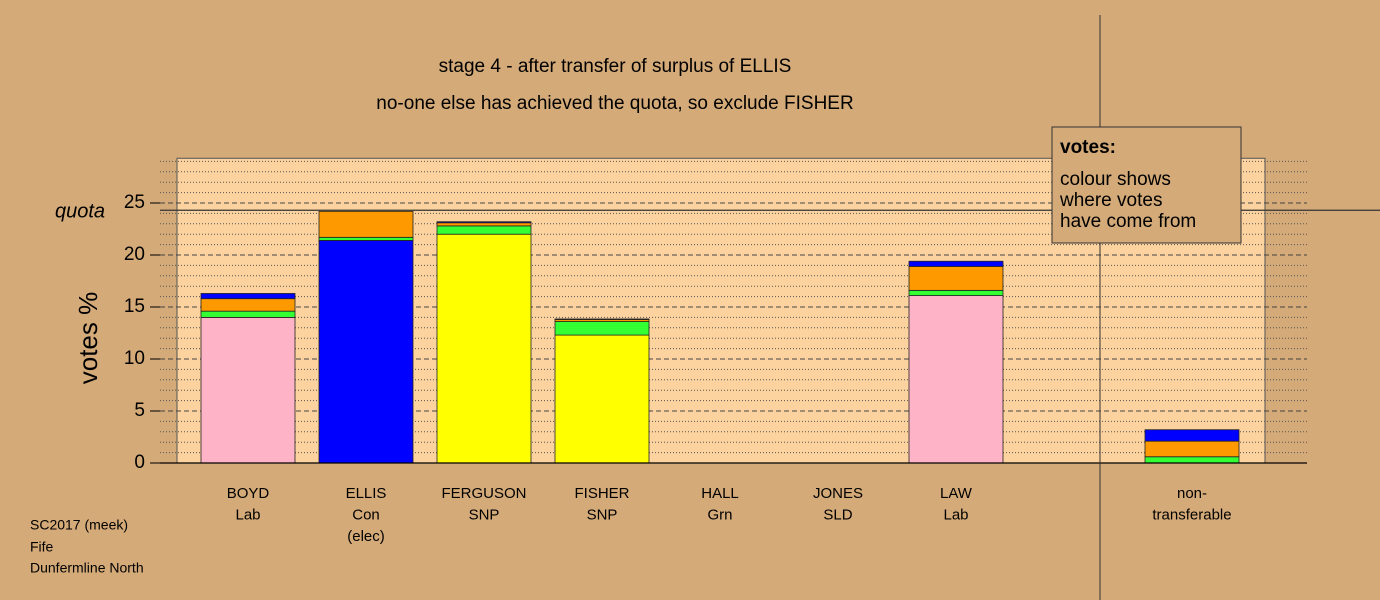  What do you see at coordinates (366, 514) in the screenshot?
I see `x-tick-label: Con` at bounding box center [366, 514].